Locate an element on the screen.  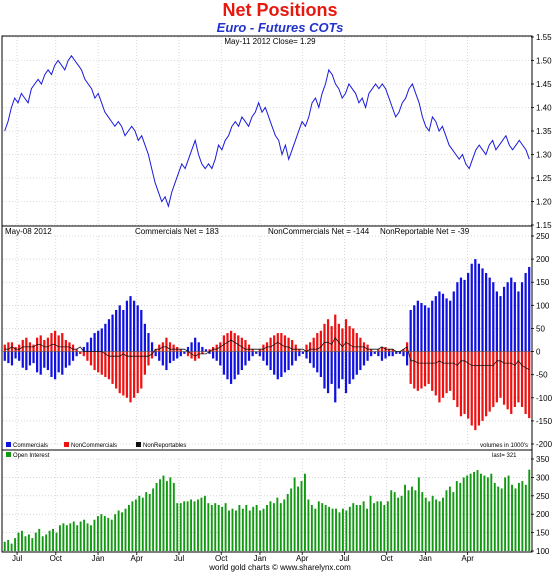
legend-nonreportables: NonReportables is located at coordinates (164, 446).